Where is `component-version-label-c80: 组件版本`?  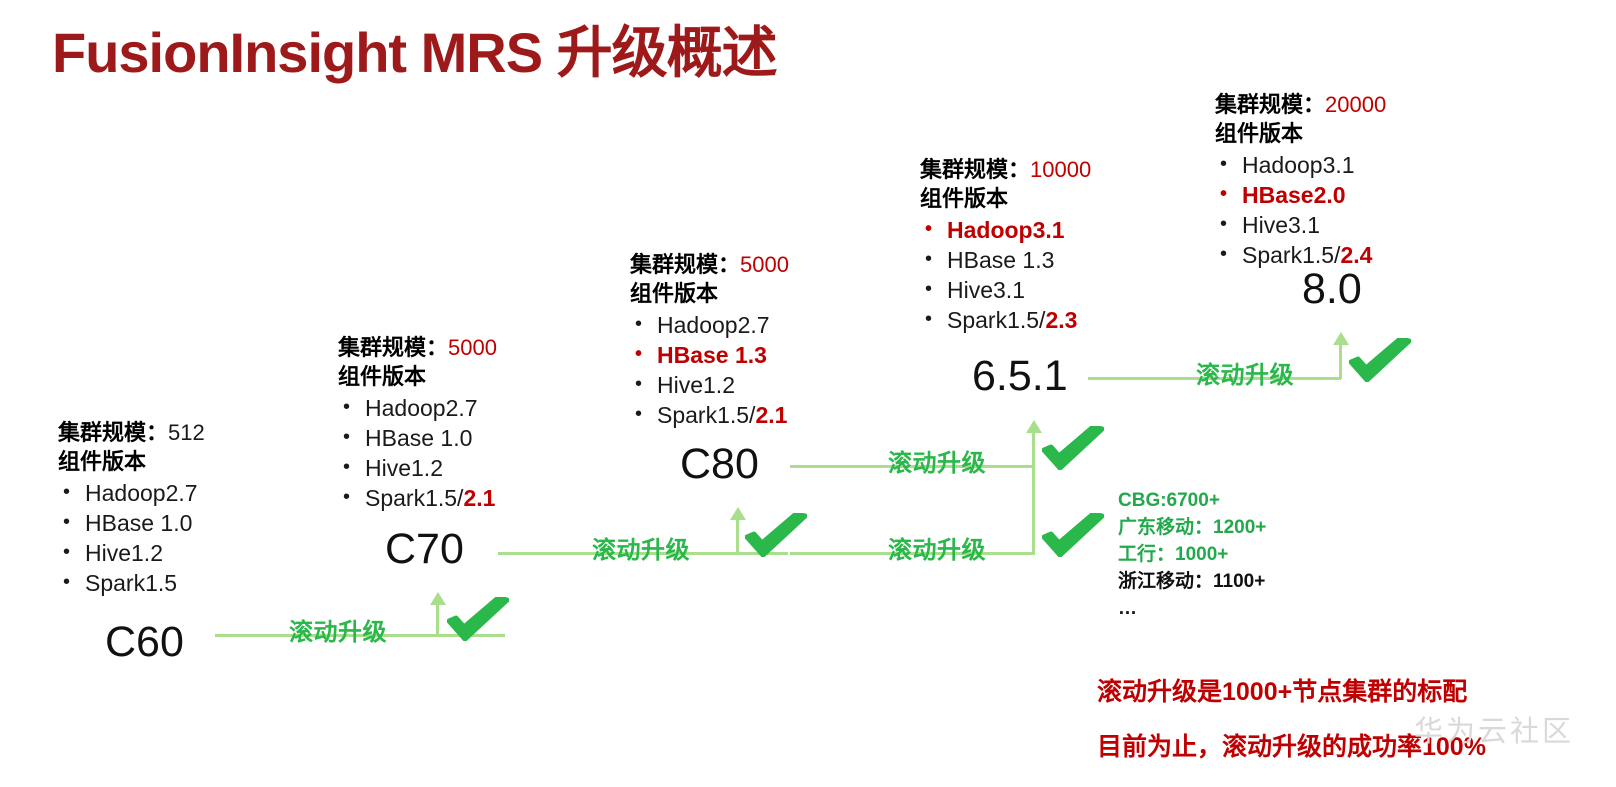
component-version-label-c80: 组件版本 is located at coordinates (674, 293).